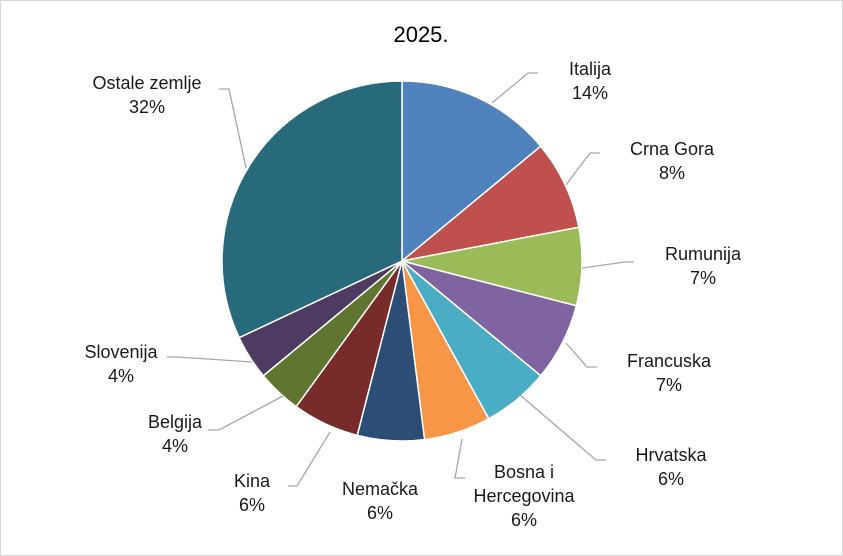 This screenshot has width=843, height=556. Describe the element at coordinates (380, 501) in the screenshot. I see `data-label: Nemačka 6%` at that location.